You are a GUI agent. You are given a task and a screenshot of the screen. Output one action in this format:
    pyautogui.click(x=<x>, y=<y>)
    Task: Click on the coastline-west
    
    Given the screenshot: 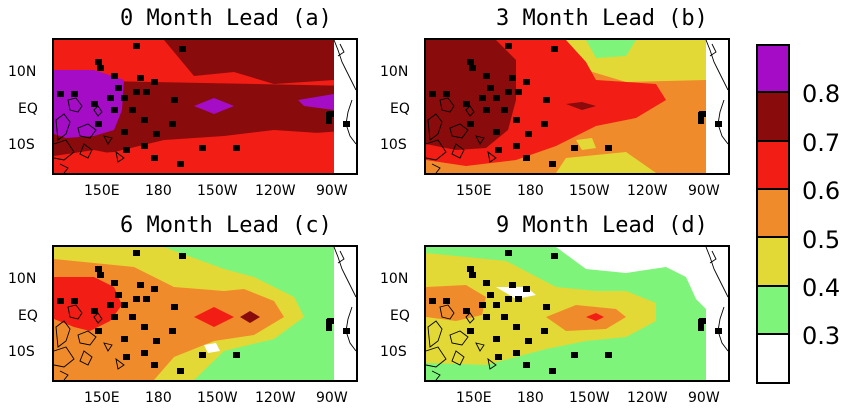 What is the action you would take?
    pyautogui.click(x=89, y=135)
    